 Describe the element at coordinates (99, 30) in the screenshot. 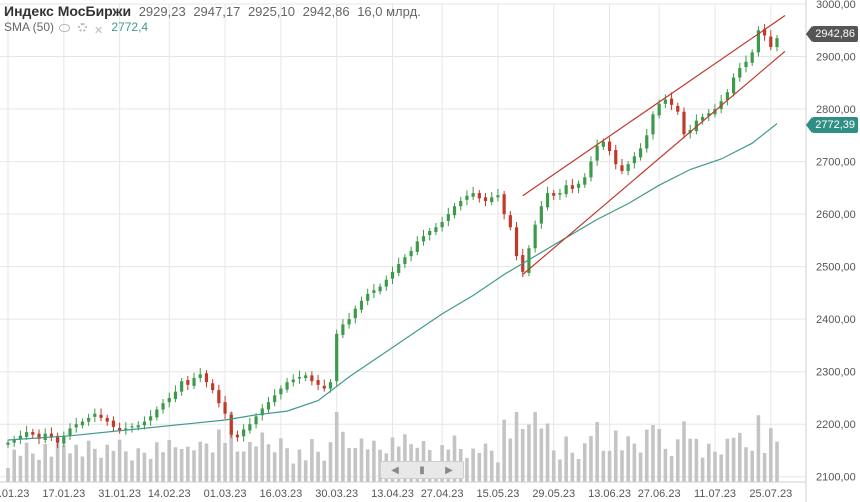

I see `close-icon: ✕` at that location.